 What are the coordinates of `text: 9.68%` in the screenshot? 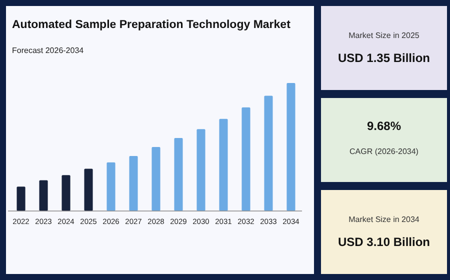 It's located at (384, 126).